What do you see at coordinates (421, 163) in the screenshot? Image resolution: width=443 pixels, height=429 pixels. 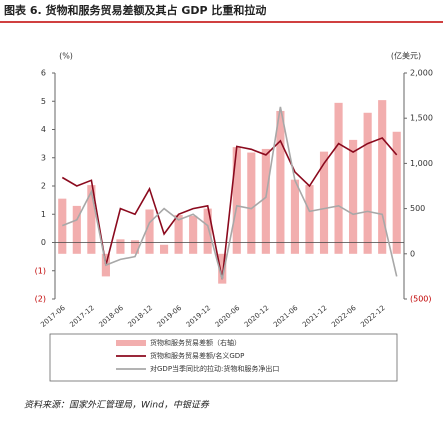 I see `y2-tick-label: 1,000` at bounding box center [421, 163].